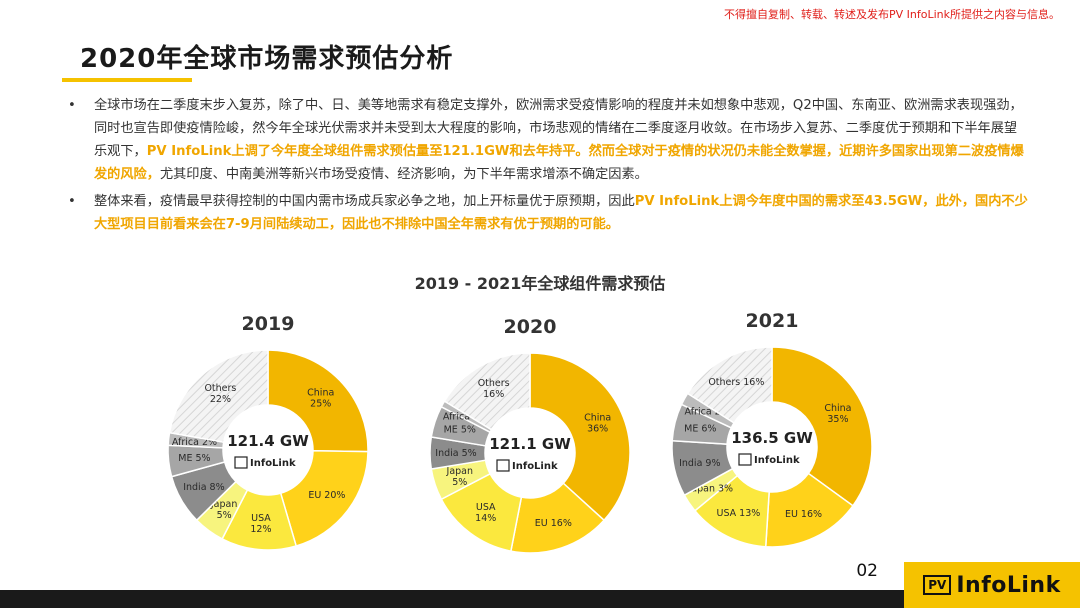 The image size is (1080, 608). Describe the element at coordinates (268, 324) in the screenshot. I see `chart-year-title: 2019` at that location.